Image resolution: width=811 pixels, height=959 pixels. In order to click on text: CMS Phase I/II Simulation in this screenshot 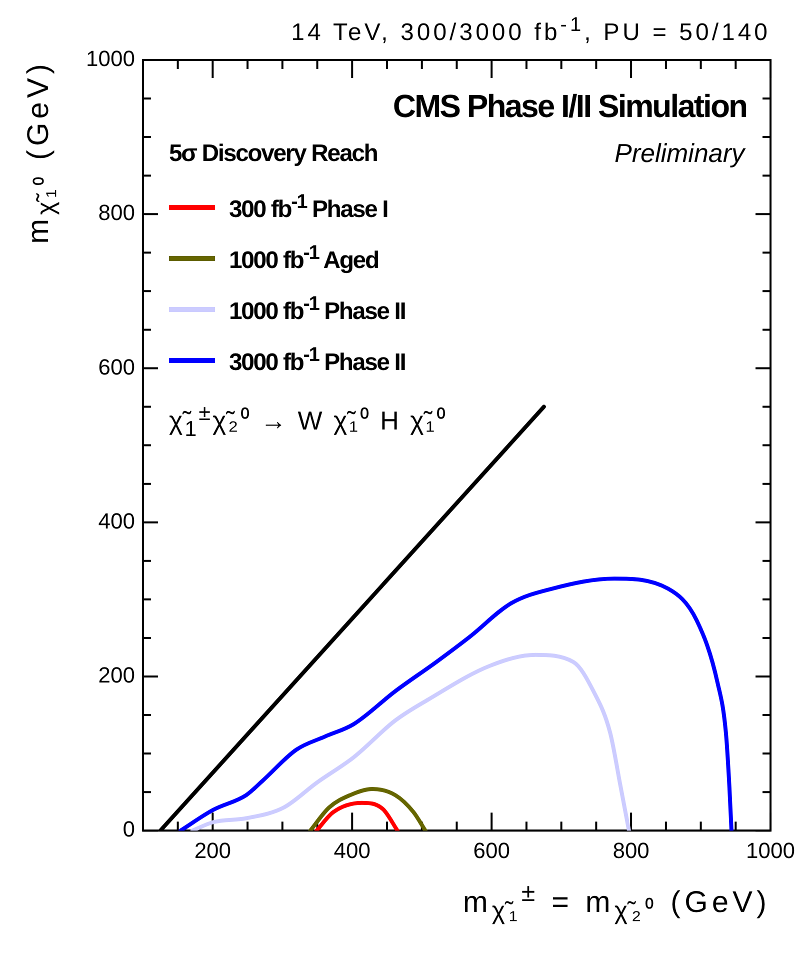, I will do `click(569, 106)`.